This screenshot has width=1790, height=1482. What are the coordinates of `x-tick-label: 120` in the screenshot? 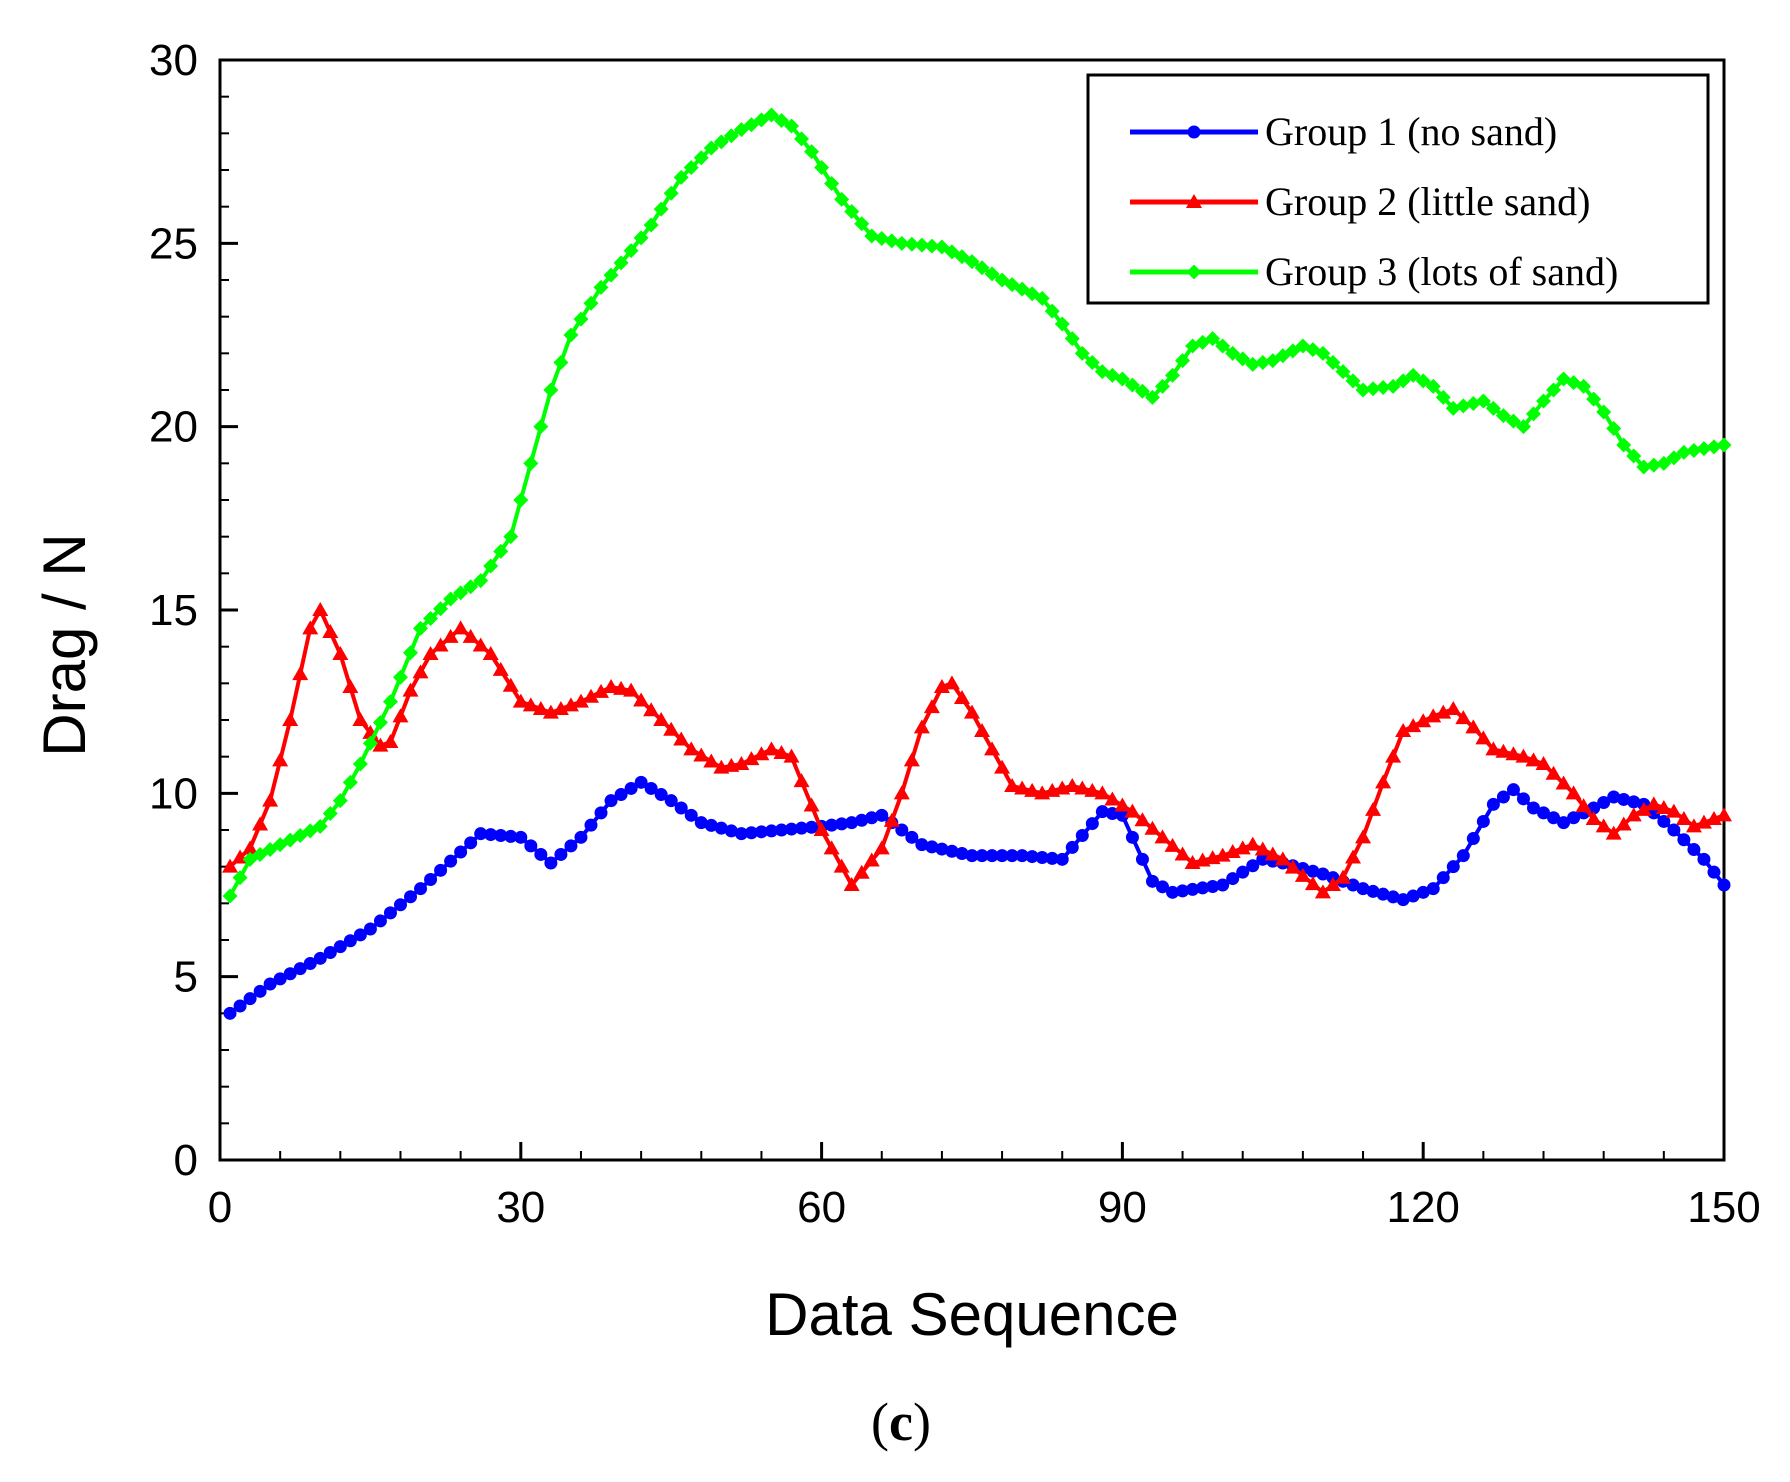 It's located at (1422, 1207).